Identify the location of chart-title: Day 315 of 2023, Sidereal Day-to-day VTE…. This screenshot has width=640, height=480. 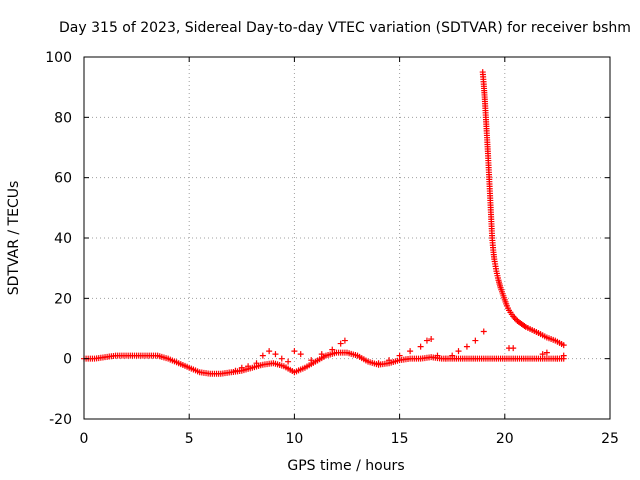
(345, 28).